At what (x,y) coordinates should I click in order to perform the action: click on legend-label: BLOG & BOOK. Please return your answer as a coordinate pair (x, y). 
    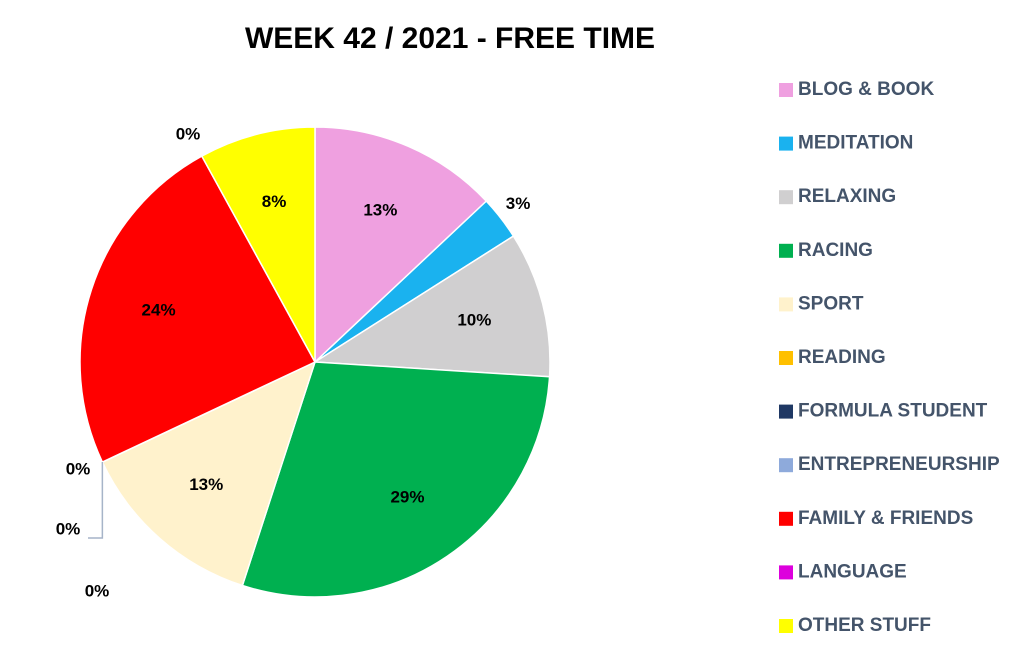
    Looking at the image, I should click on (866, 89).